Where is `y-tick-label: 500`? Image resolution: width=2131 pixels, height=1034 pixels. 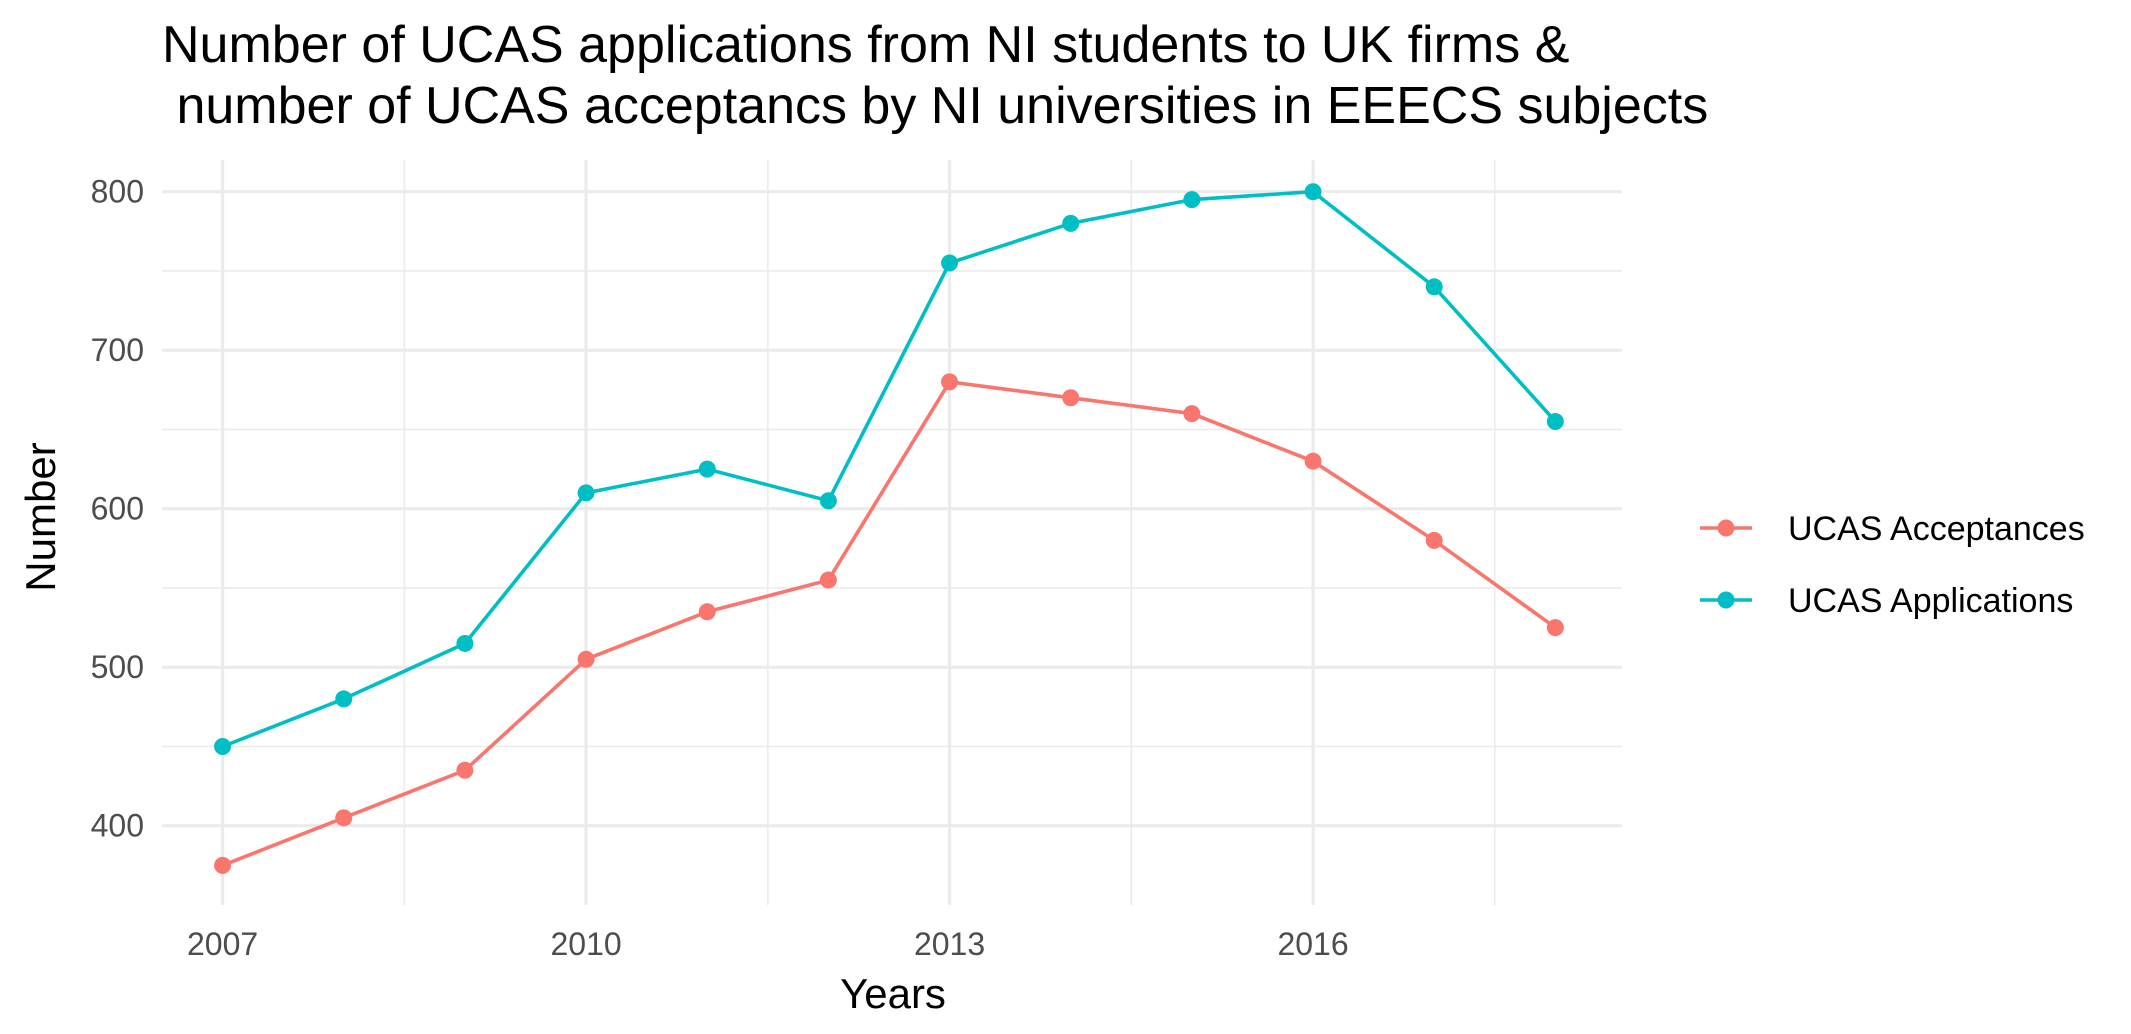
y-tick-label: 500 is located at coordinates (117, 667).